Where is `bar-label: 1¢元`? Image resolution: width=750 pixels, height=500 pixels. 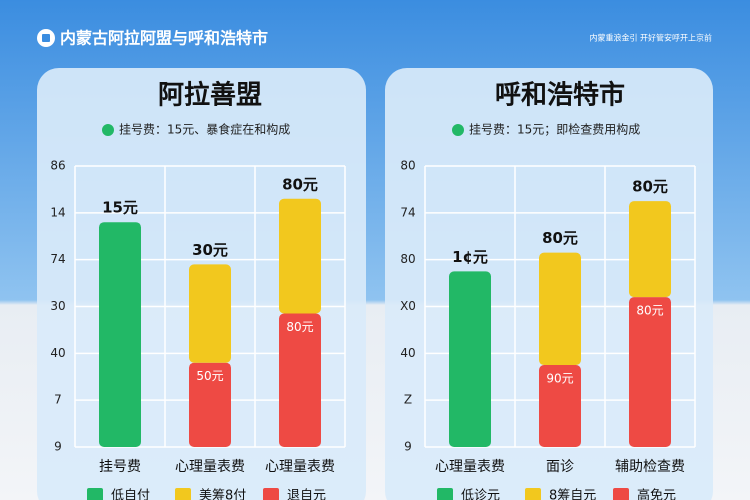 bar-label: 1¢元 is located at coordinates (470, 257).